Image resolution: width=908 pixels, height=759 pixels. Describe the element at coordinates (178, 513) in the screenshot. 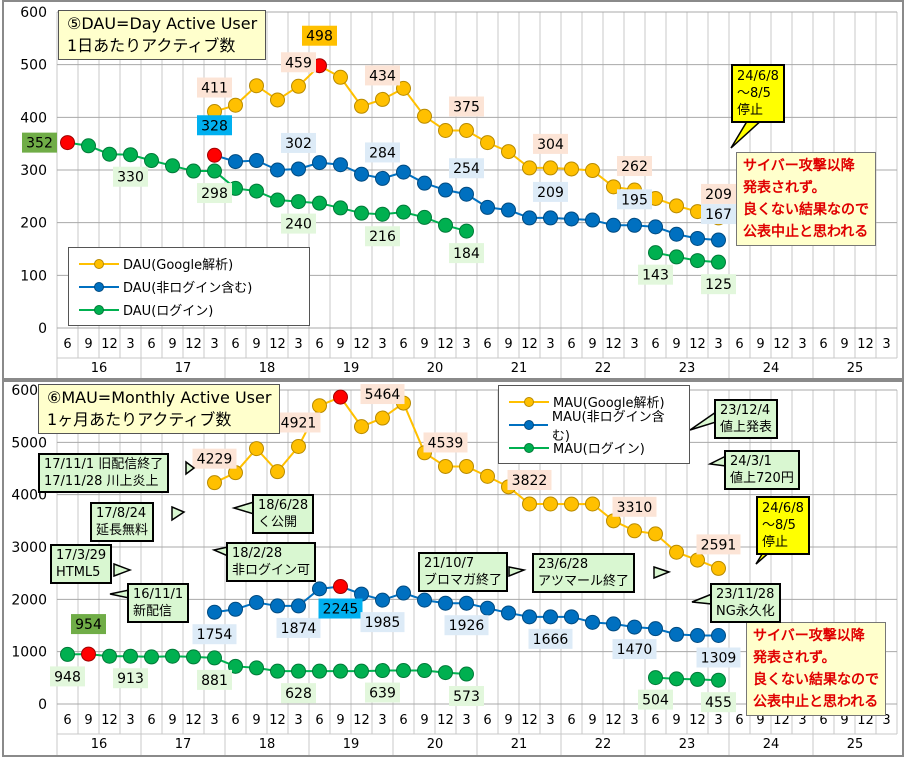

I see `callout-17-8-pointer` at that location.